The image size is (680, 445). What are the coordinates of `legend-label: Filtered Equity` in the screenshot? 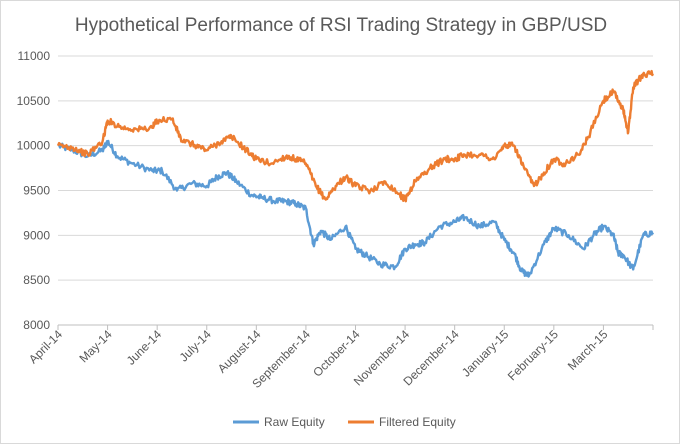 It's located at (417, 422).